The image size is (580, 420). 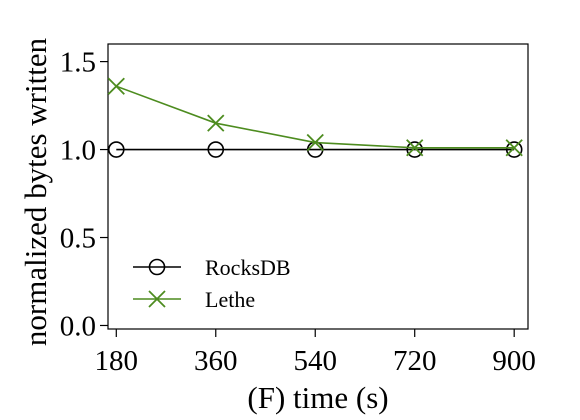 What do you see at coordinates (514, 361) in the screenshot?
I see `x-tick-label: 900` at bounding box center [514, 361].